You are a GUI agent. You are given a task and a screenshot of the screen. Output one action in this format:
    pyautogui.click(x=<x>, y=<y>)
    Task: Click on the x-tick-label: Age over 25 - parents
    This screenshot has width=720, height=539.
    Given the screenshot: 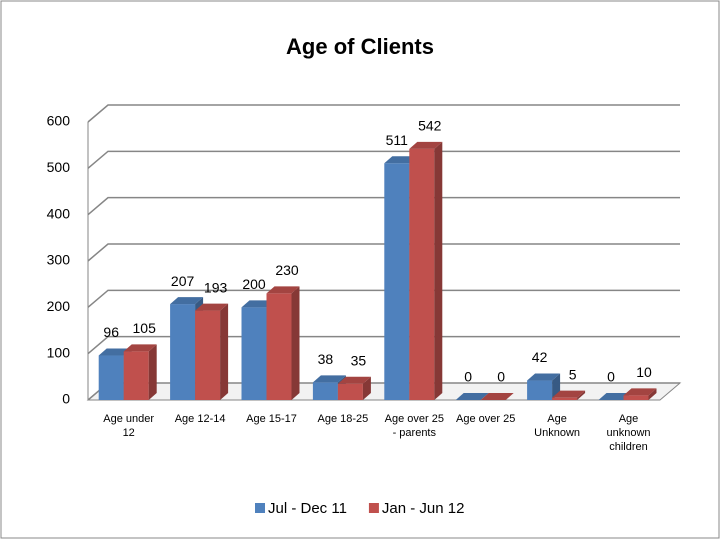 What is the action you would take?
    pyautogui.click(x=414, y=426)
    